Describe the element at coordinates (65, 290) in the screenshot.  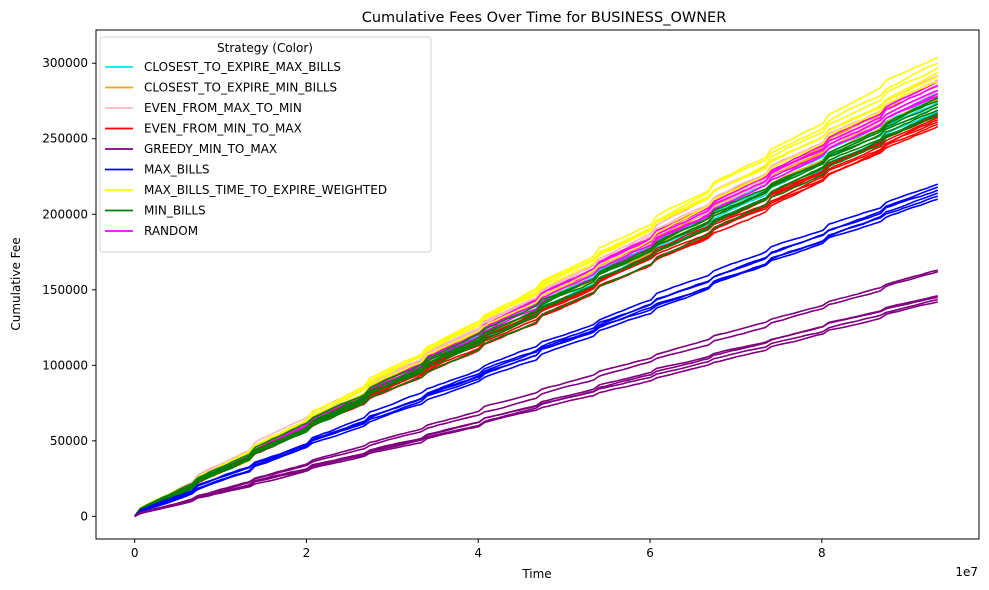
I see `y-tick-label: 150000` at that location.